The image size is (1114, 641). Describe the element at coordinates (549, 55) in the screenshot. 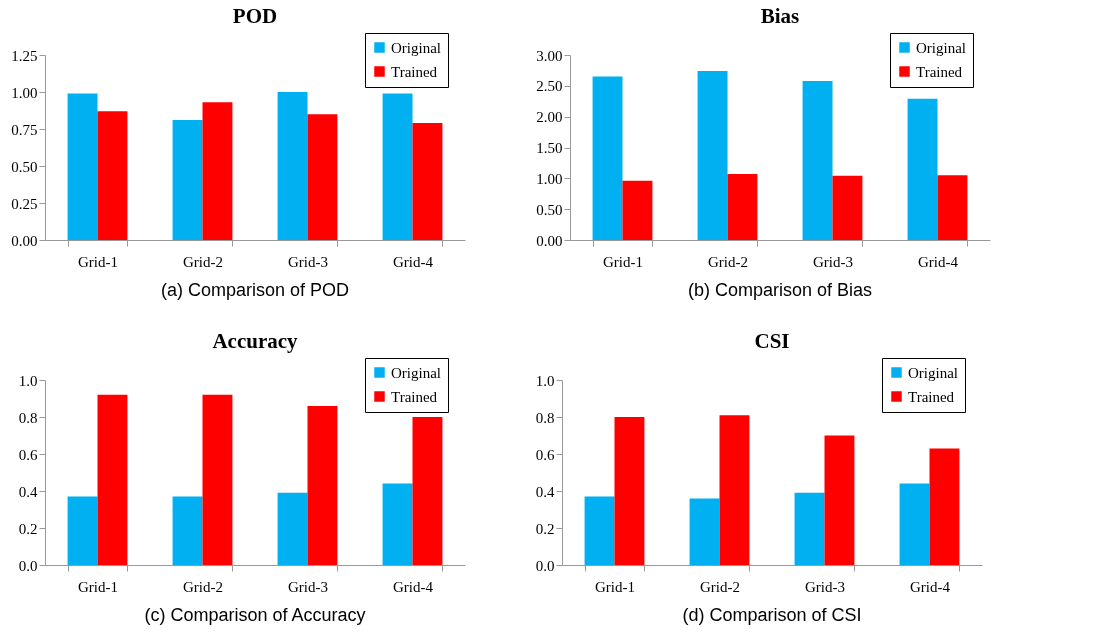

I see `y-tick-label: 3.00` at that location.